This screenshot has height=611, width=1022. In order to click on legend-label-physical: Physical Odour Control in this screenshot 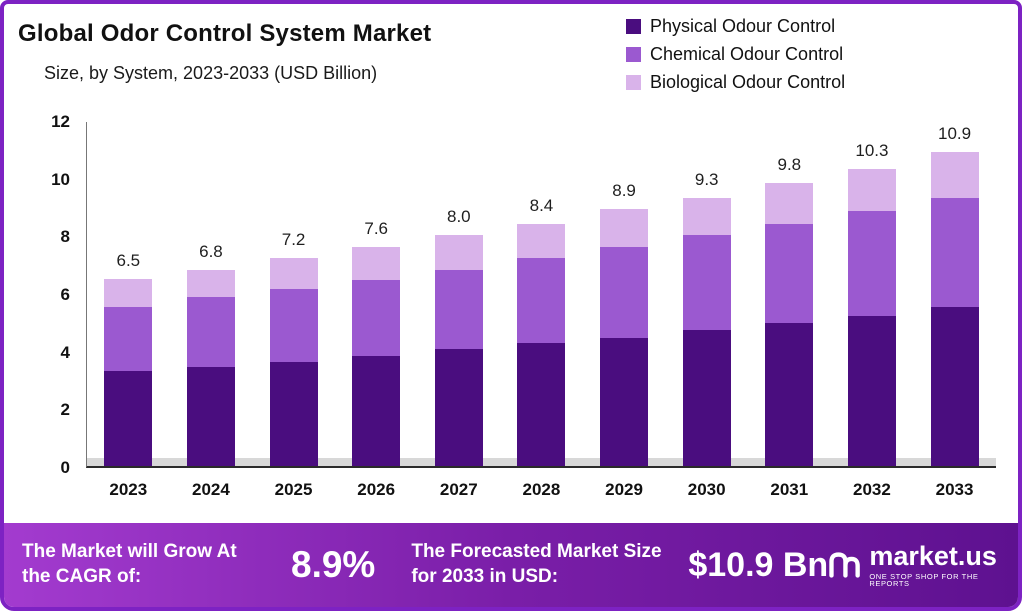, I will do `click(743, 26)`.